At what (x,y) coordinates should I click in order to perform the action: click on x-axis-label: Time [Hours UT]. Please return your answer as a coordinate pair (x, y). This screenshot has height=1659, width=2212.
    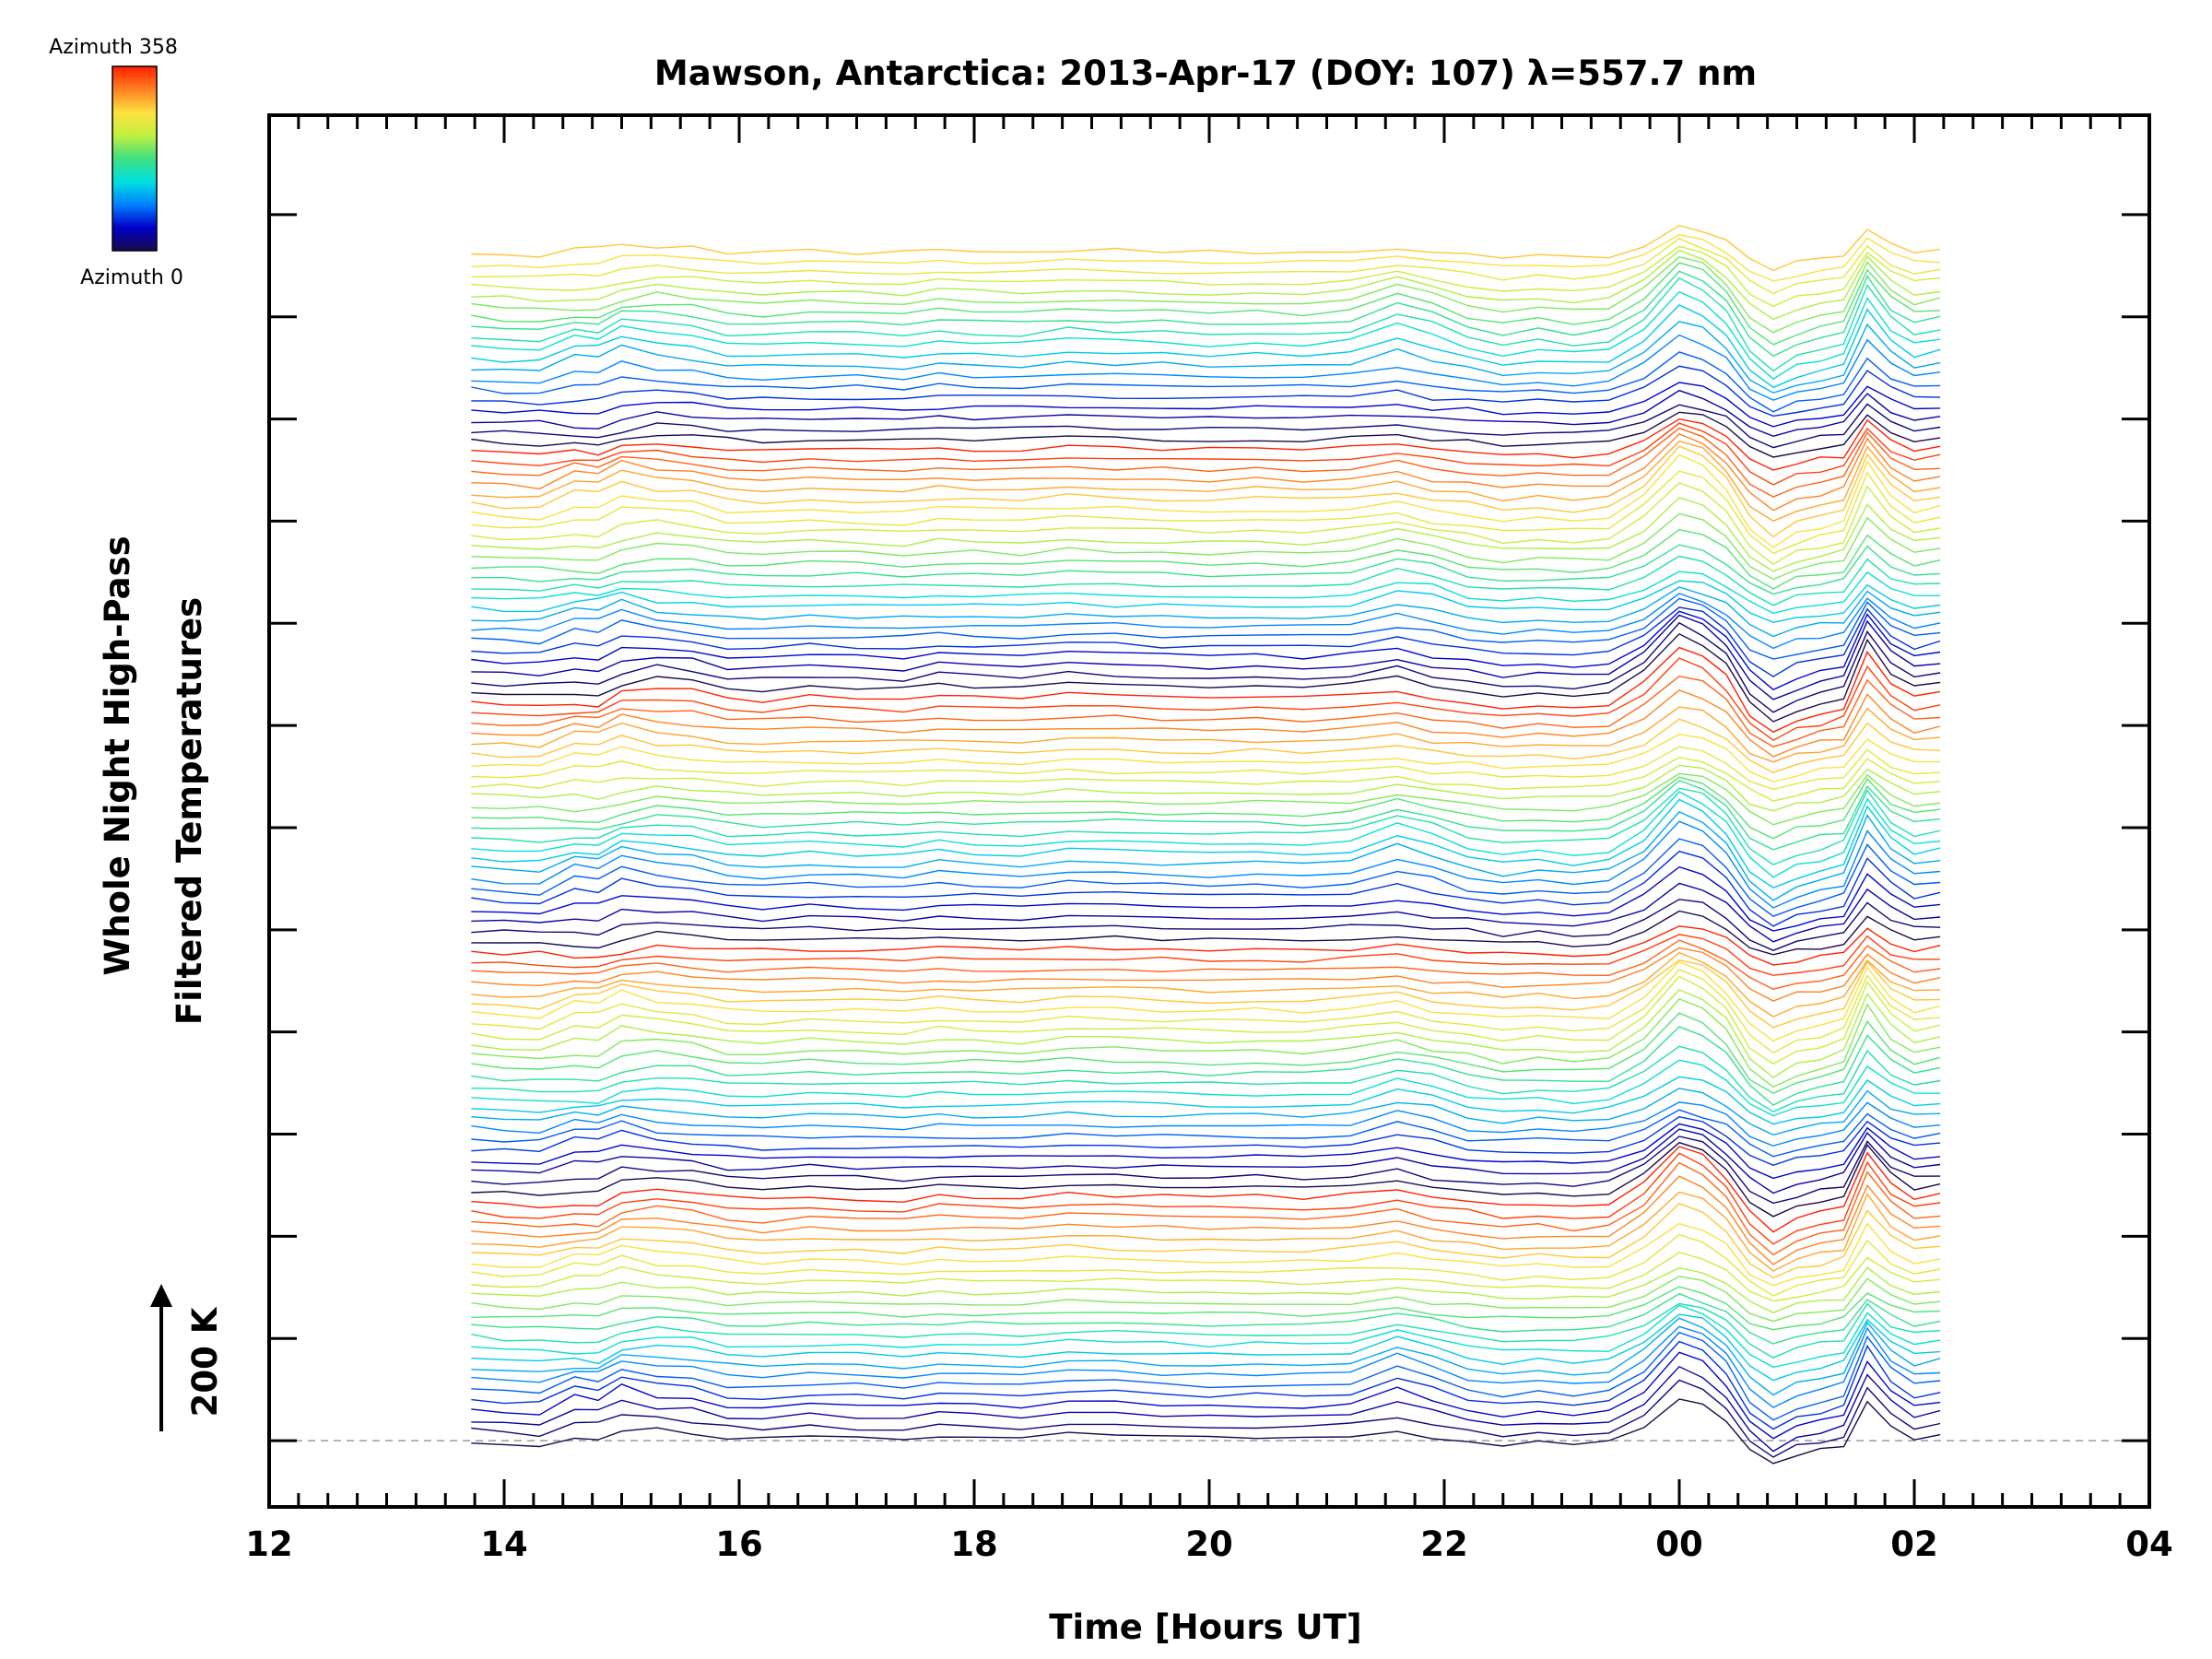
    Looking at the image, I should click on (1205, 1627).